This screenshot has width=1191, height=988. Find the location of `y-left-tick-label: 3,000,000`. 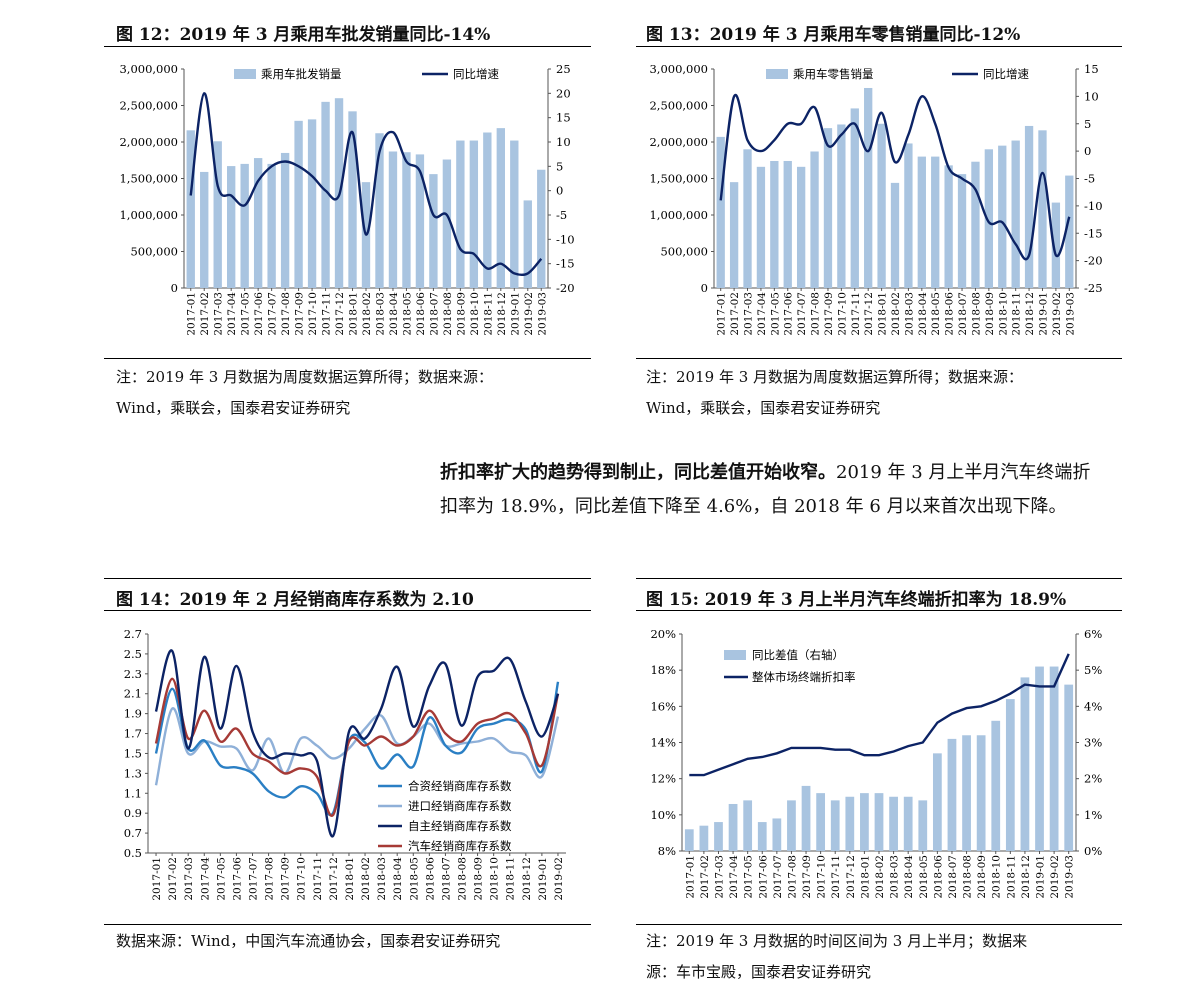

y-left-tick-label: 3,000,000 is located at coordinates (148, 69).